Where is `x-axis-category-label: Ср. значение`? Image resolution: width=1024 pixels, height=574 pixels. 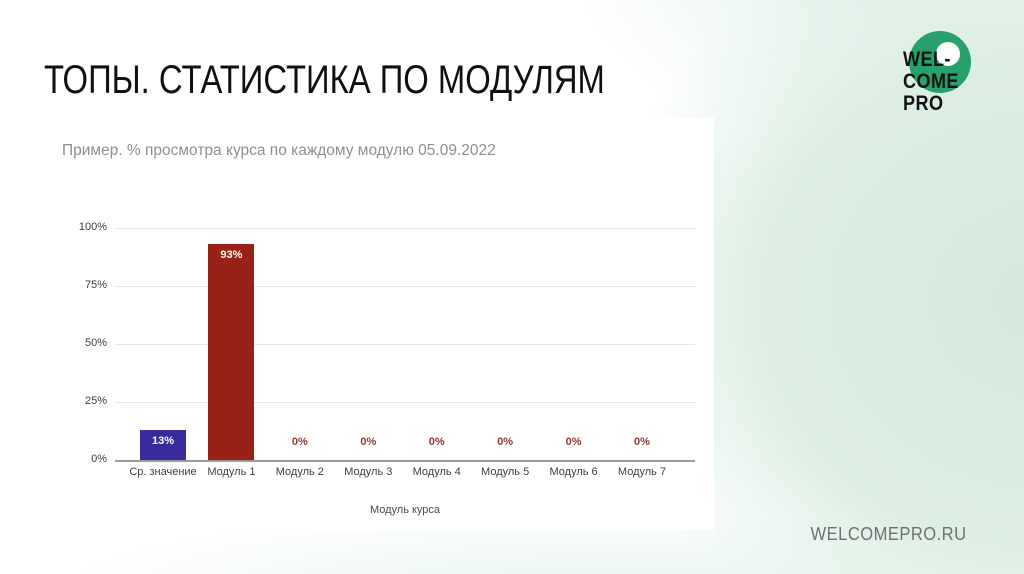 x-axis-category-label: Ср. значение is located at coordinates (163, 472).